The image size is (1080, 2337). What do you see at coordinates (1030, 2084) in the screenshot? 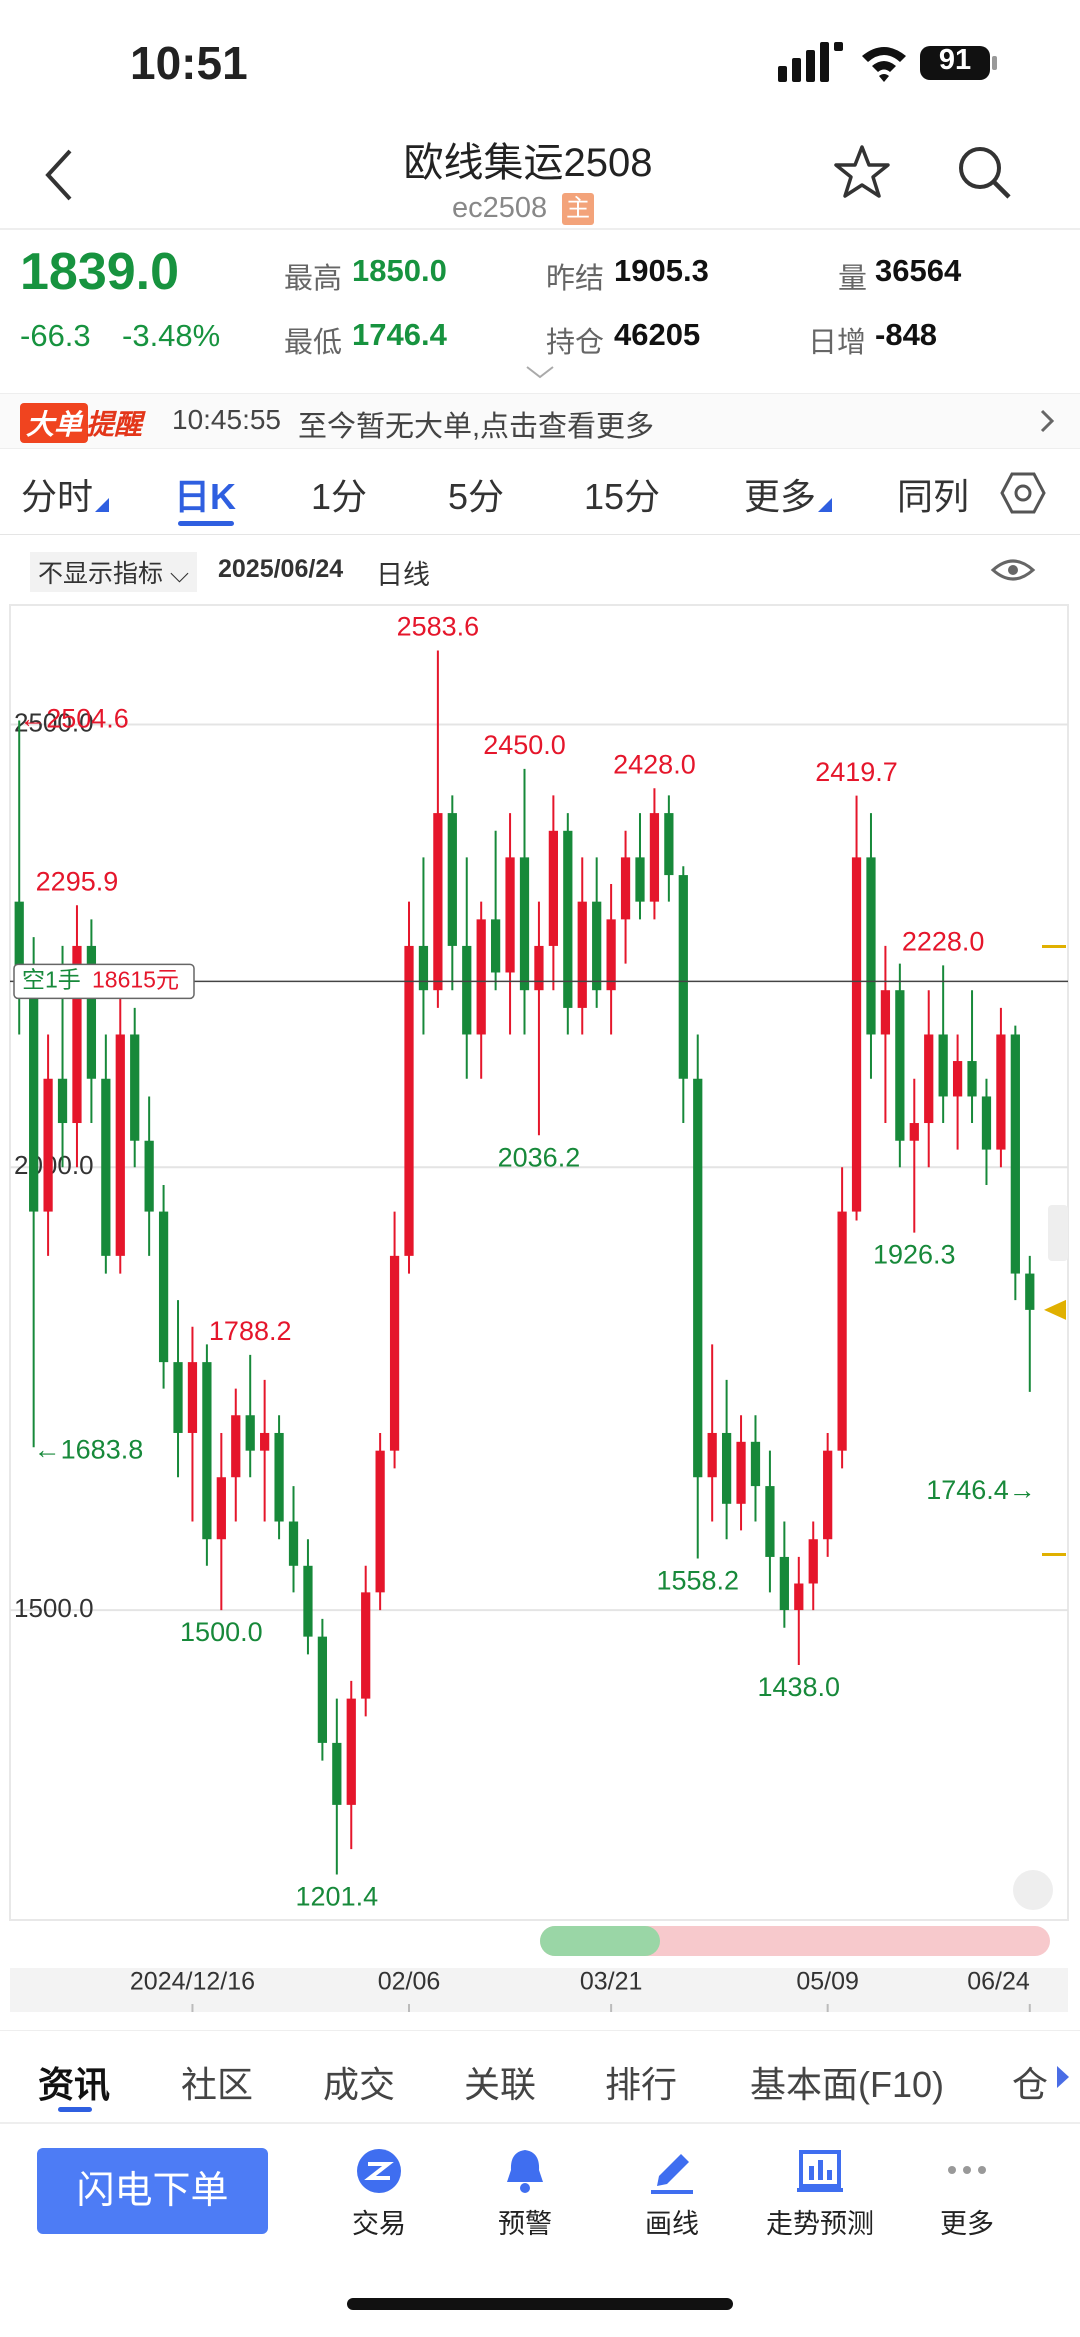
I see `info-tab: 仓` at bounding box center [1030, 2084].